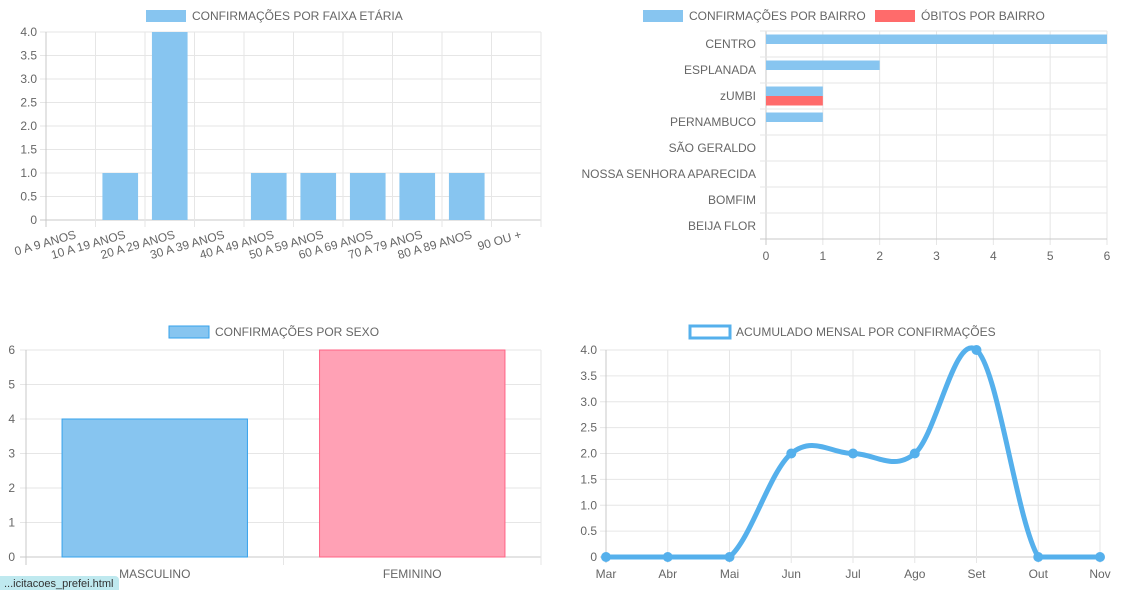 Image resolution: width=1136 pixels, height=590 pixels. I want to click on legend-label-deaths: ÓBITOS POR BAIRRO, so click(983, 15).